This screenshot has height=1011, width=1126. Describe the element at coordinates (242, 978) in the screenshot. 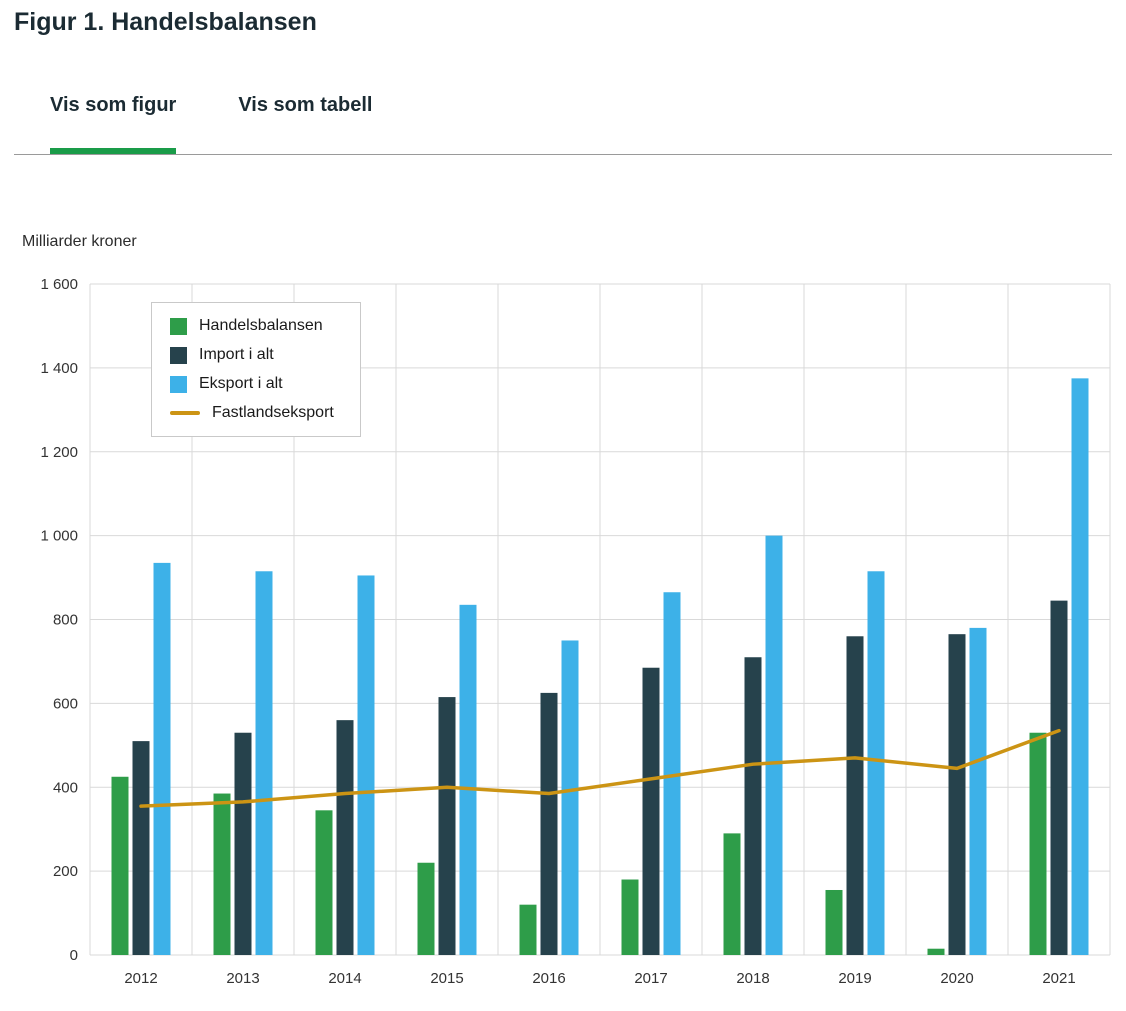

I see `x-axis-tick-label: 2013` at that location.